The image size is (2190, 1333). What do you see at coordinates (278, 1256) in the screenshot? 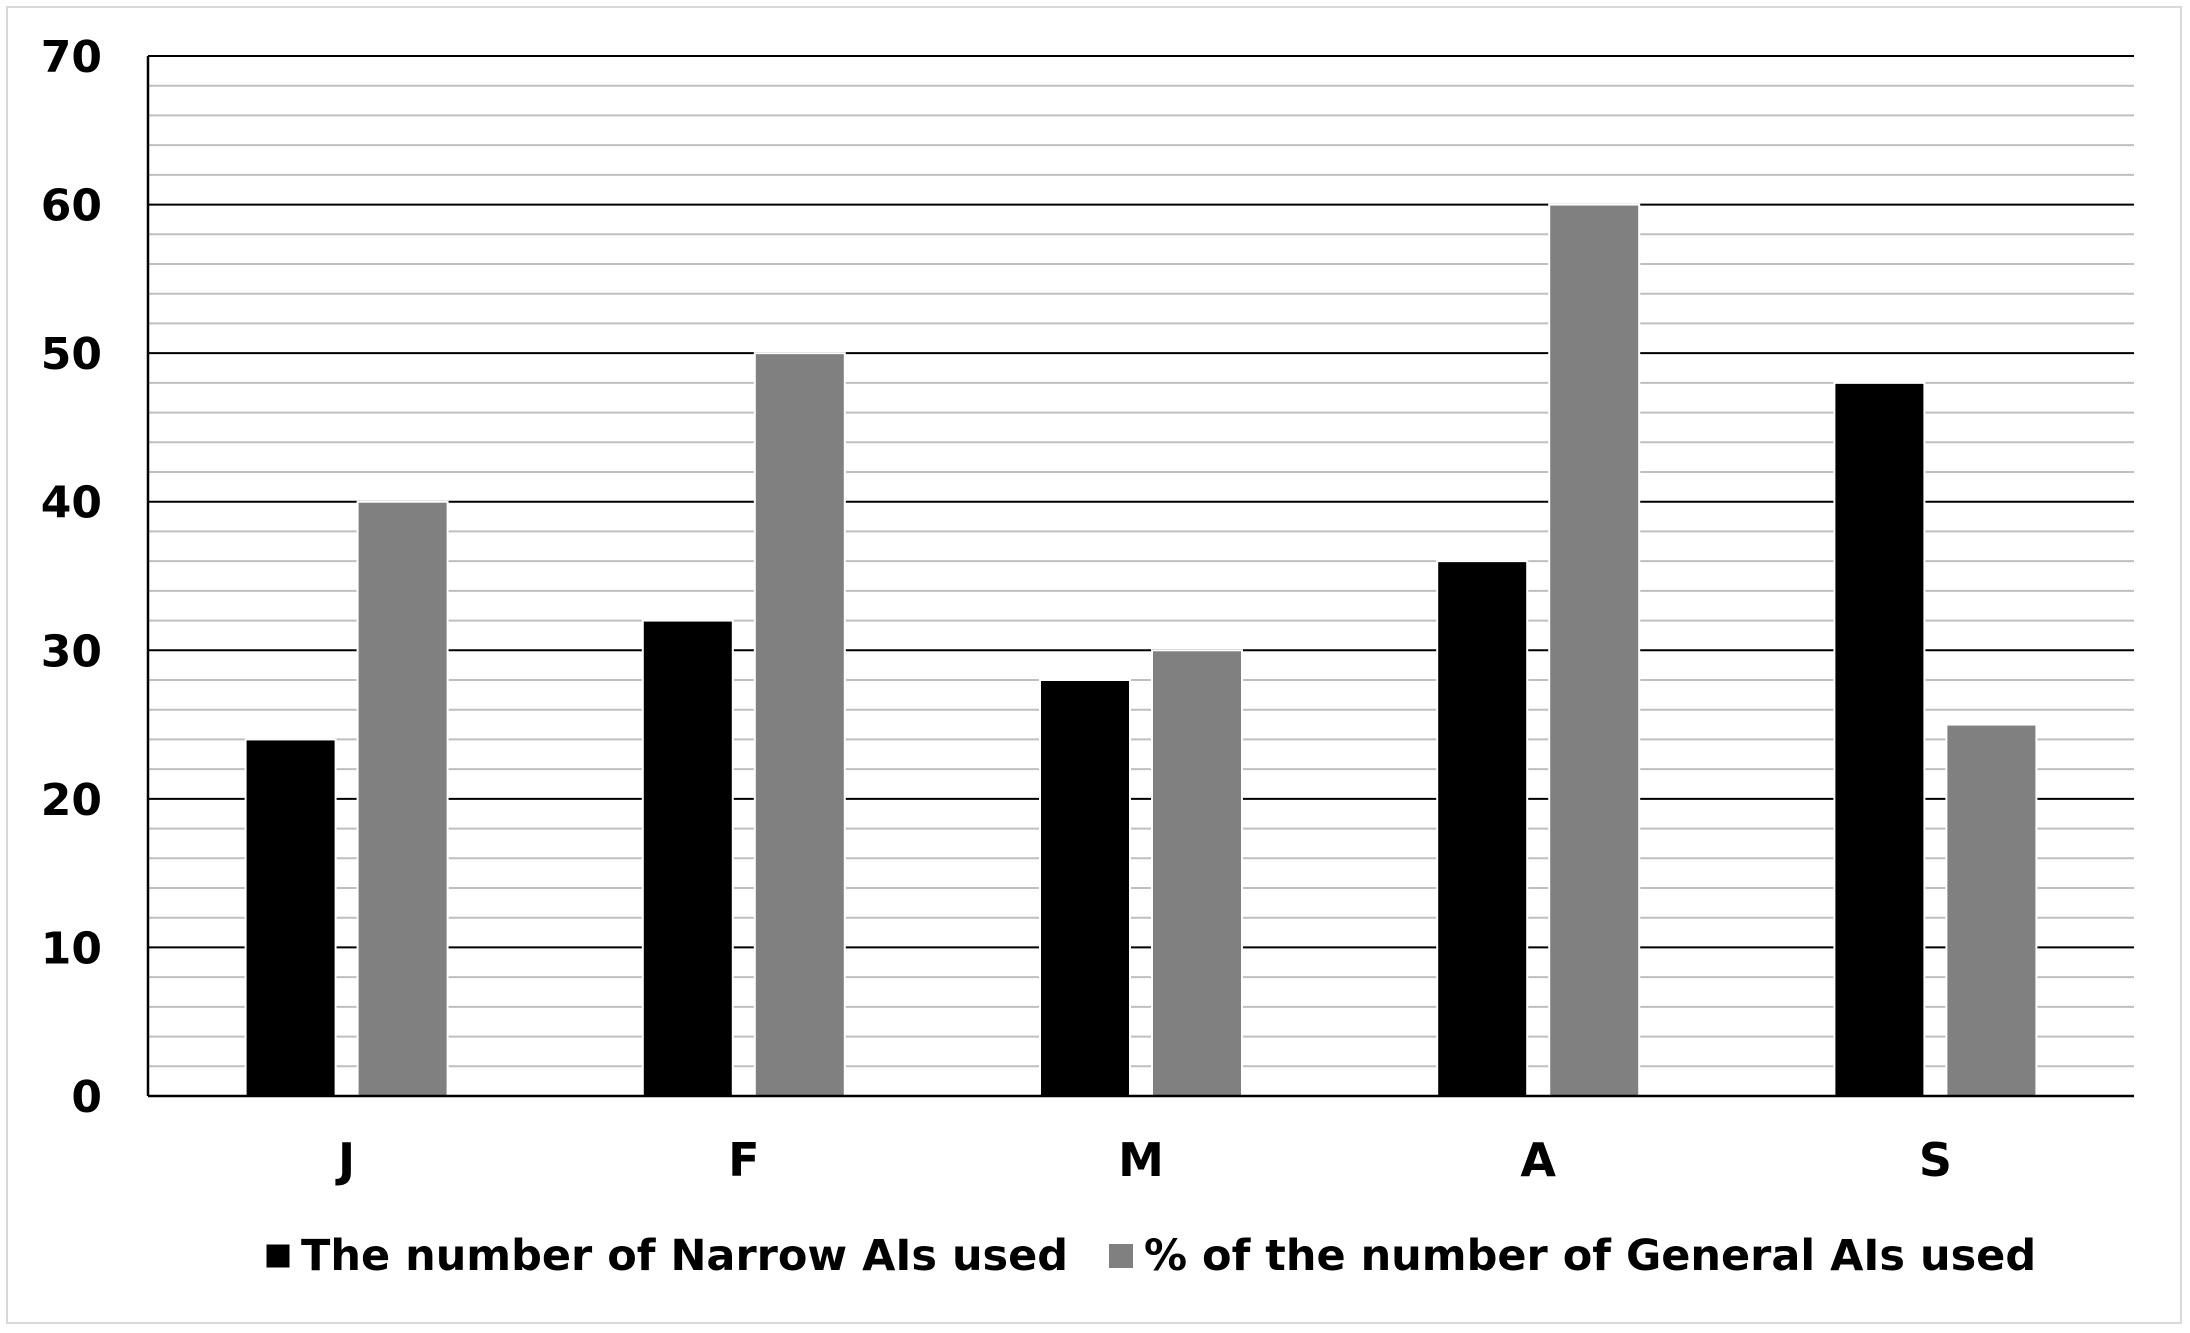
I see `legend-swatch-narrow` at bounding box center [278, 1256].